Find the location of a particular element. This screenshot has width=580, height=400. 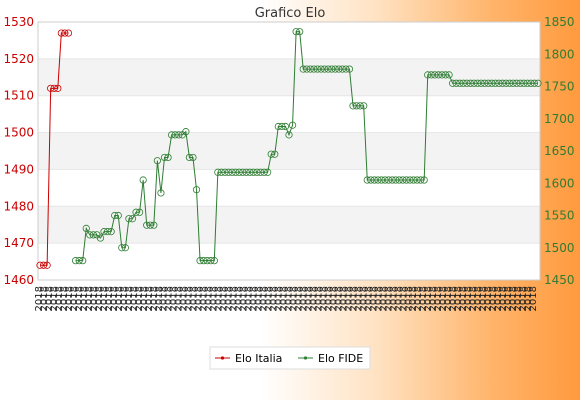

left-tick-label: 1470 is located at coordinates (18, 243).